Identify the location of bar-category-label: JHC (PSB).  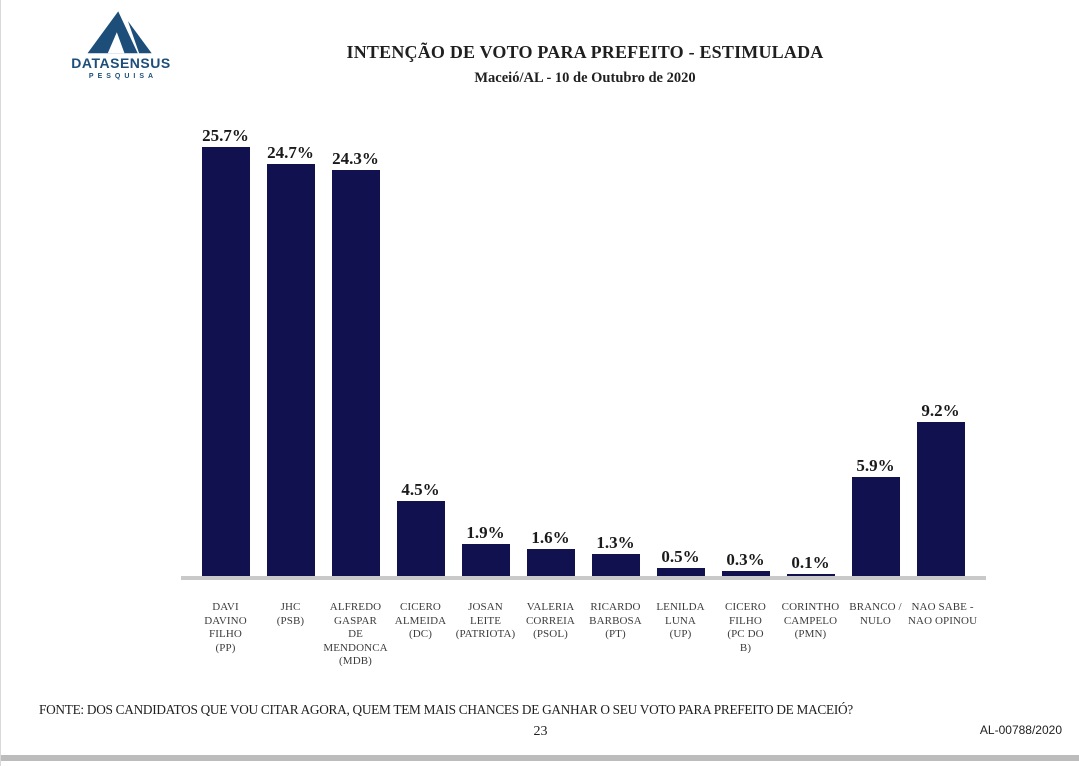
(290, 614).